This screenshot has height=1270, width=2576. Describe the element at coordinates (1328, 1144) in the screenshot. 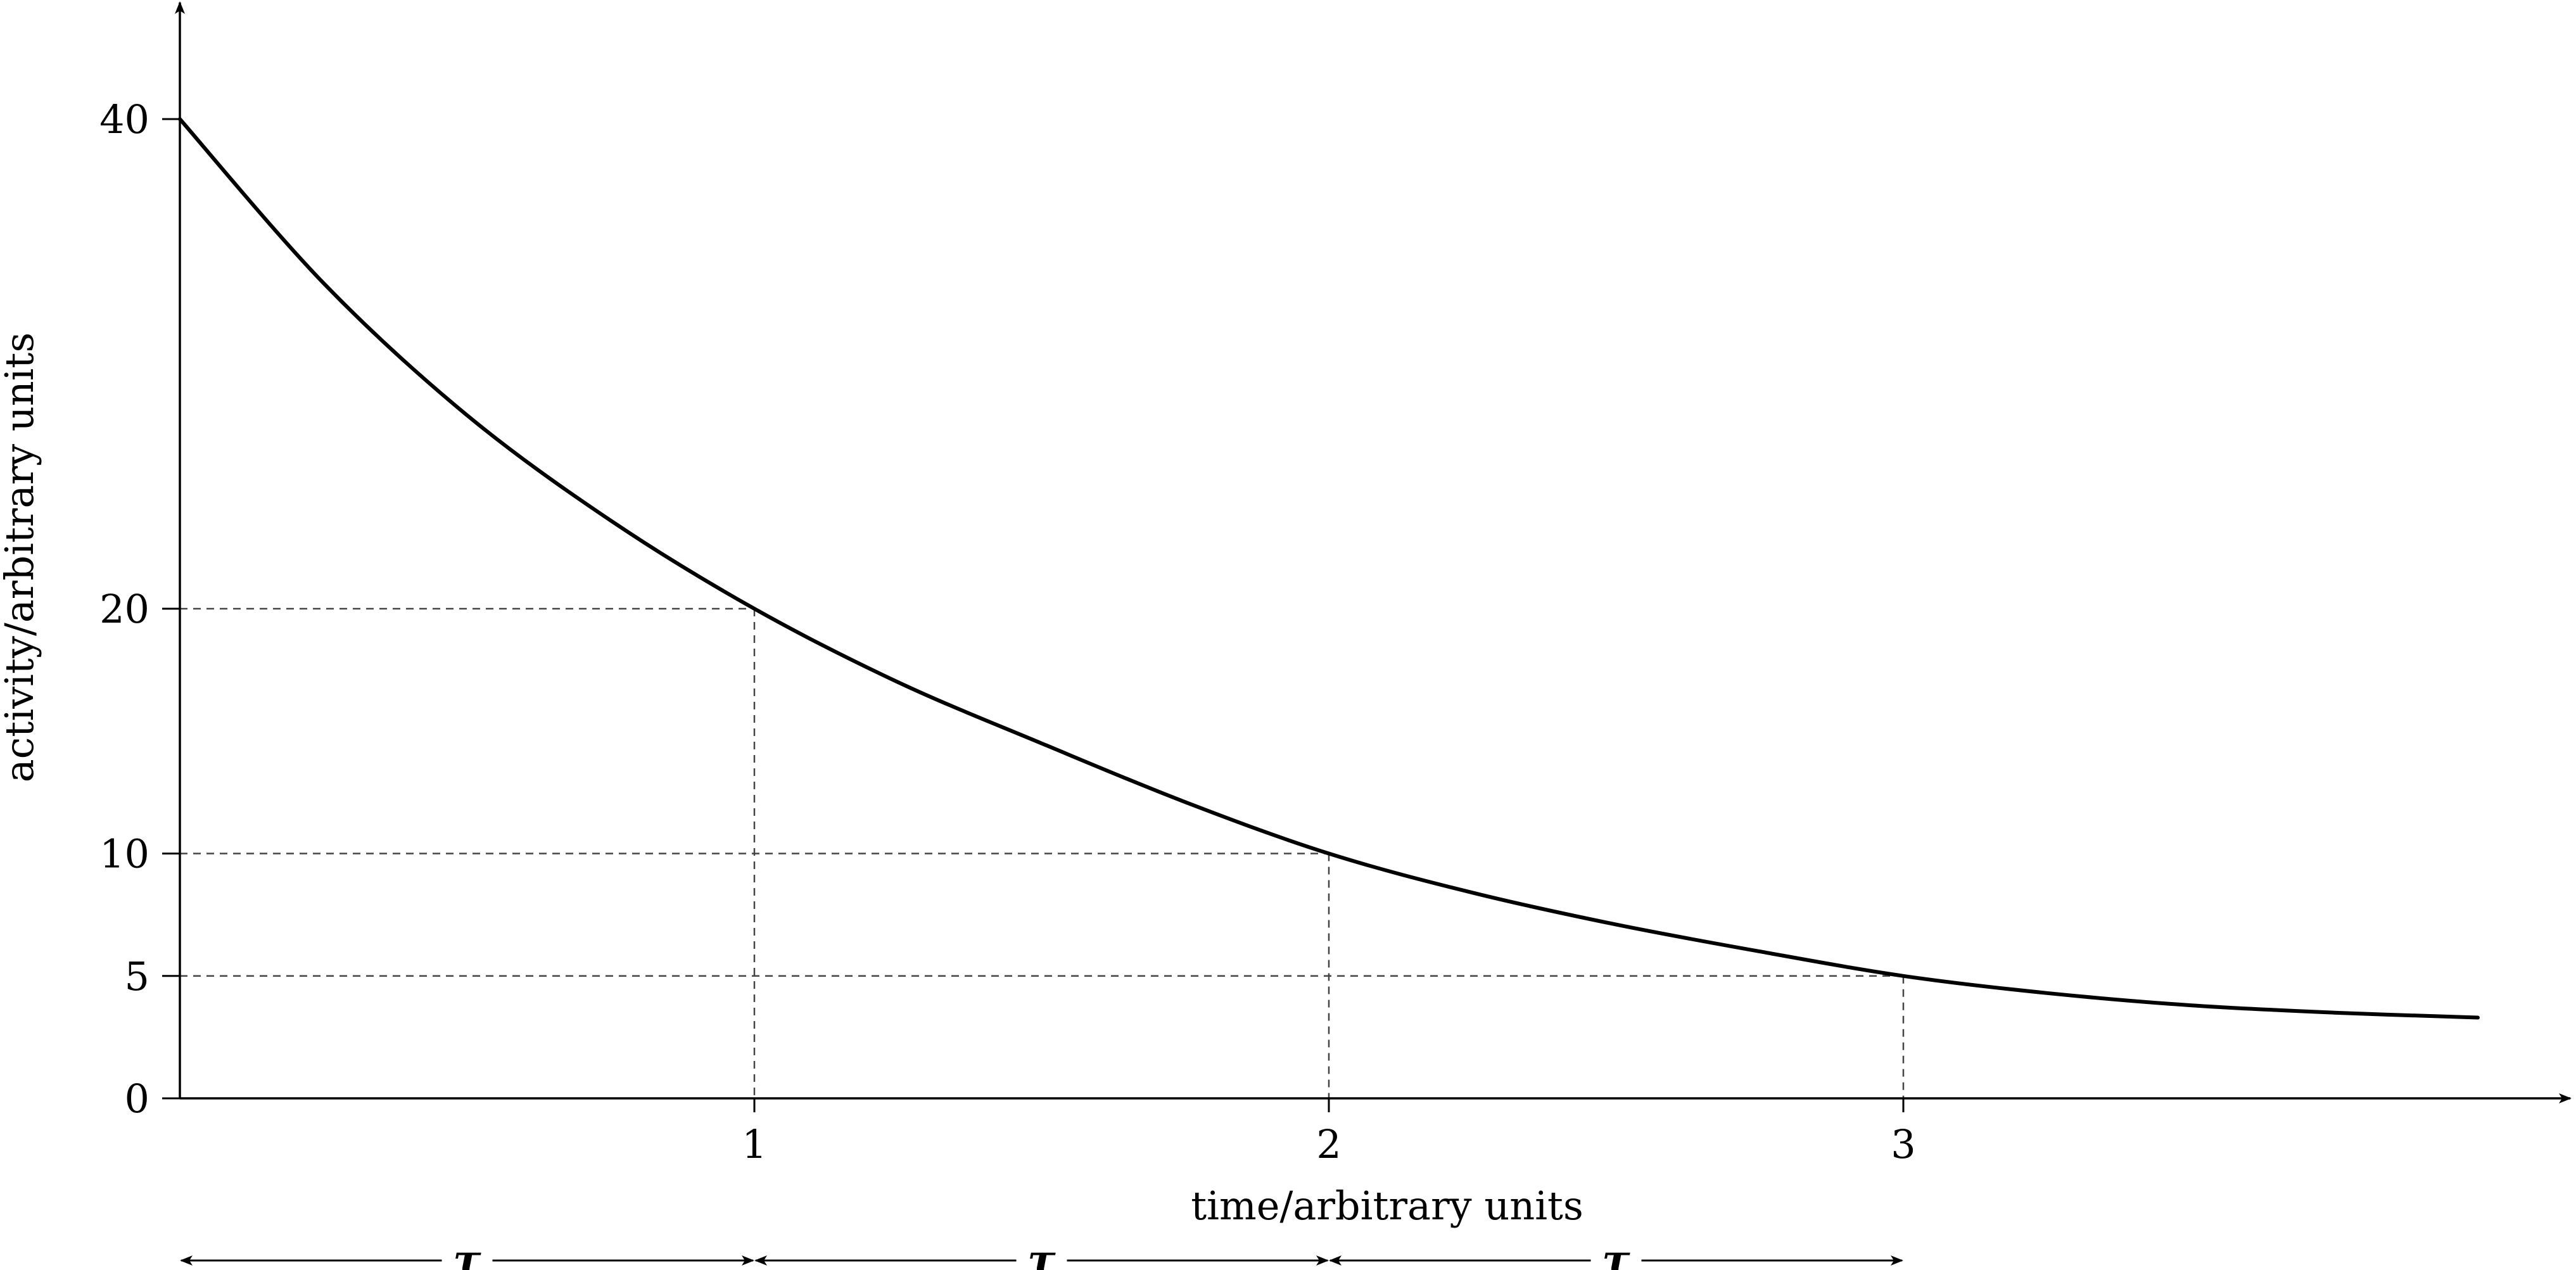

I see `x-tick-label: 2` at that location.